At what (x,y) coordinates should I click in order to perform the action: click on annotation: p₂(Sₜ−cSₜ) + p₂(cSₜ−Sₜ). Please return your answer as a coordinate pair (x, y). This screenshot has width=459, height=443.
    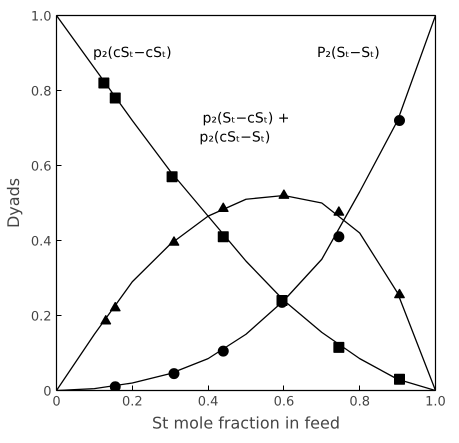
    Looking at the image, I should click on (244, 128).